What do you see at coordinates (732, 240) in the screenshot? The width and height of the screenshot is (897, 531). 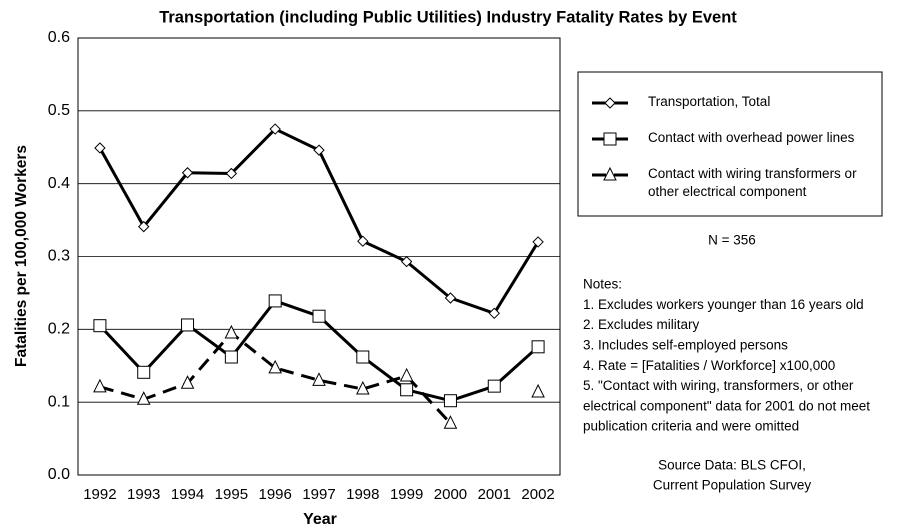 I see `sample-note: N = 356` at bounding box center [732, 240].